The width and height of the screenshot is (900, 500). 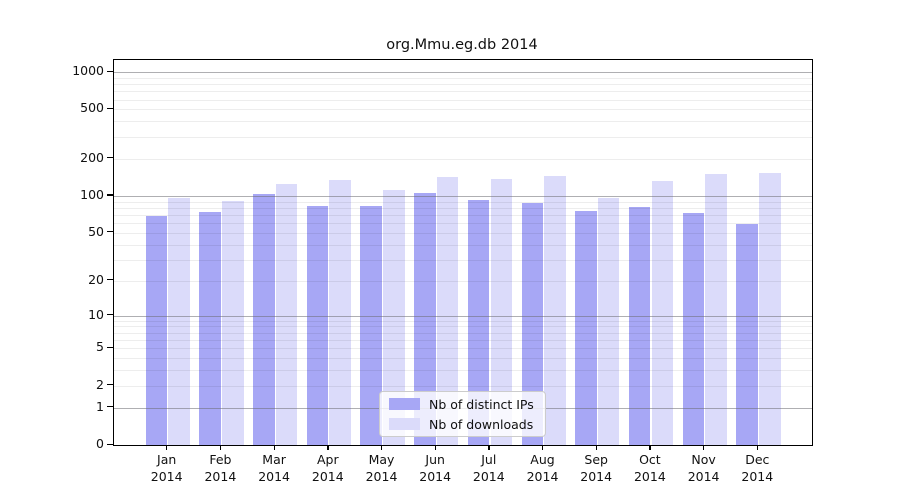 I want to click on chart-title: org.Mmu.eg.db 2014, so click(x=462, y=45).